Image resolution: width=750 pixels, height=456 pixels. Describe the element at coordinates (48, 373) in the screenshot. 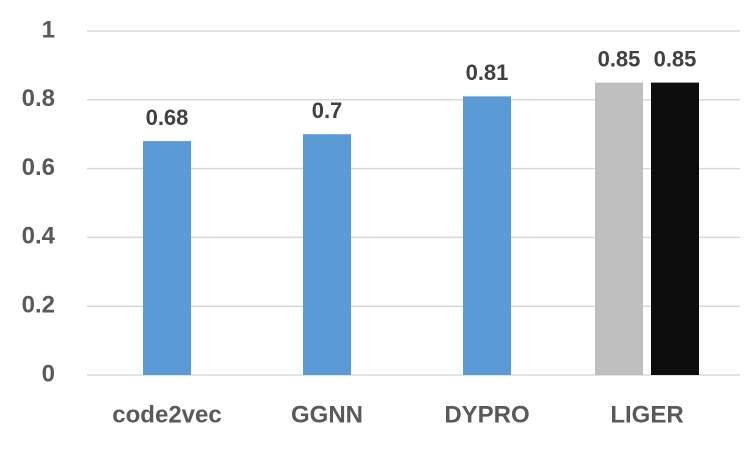

I see `y-tick-label: 0` at that location.